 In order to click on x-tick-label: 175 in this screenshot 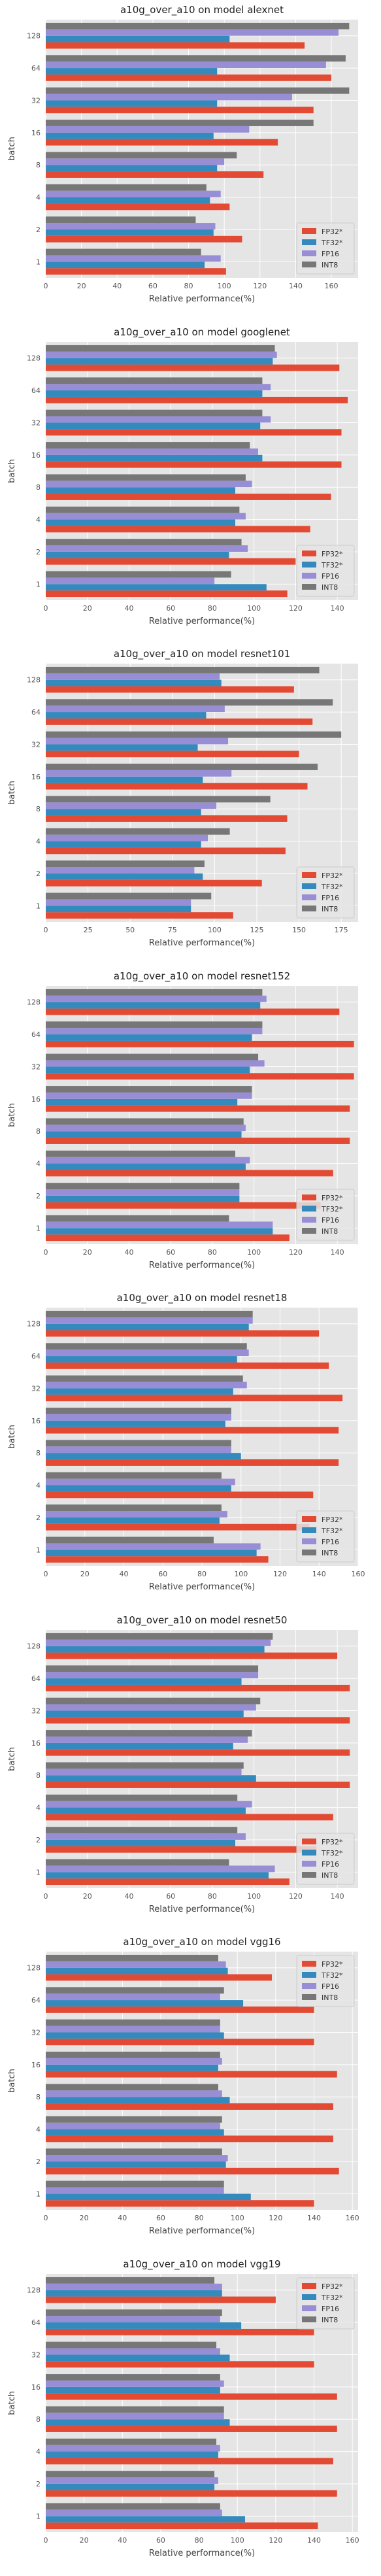, I will do `click(341, 930)`.